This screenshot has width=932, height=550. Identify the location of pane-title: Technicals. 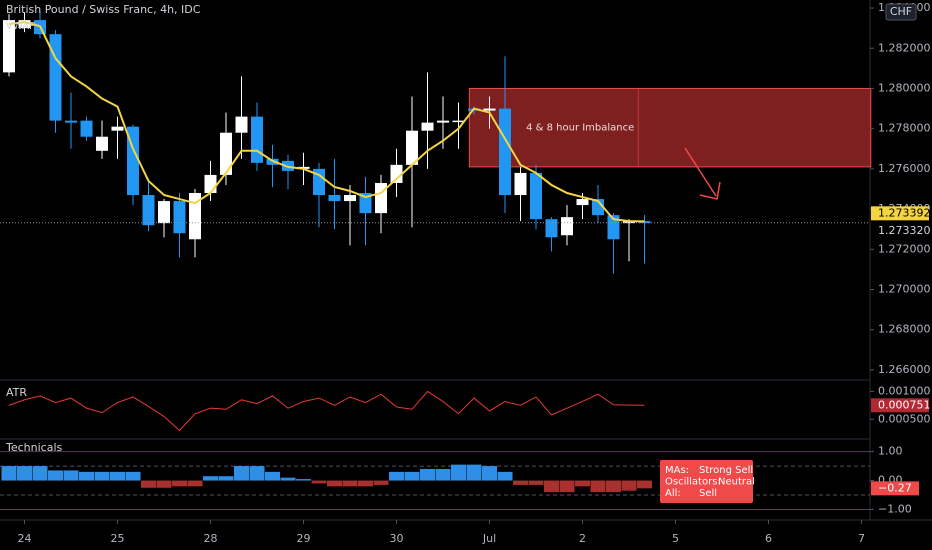
(34, 447).